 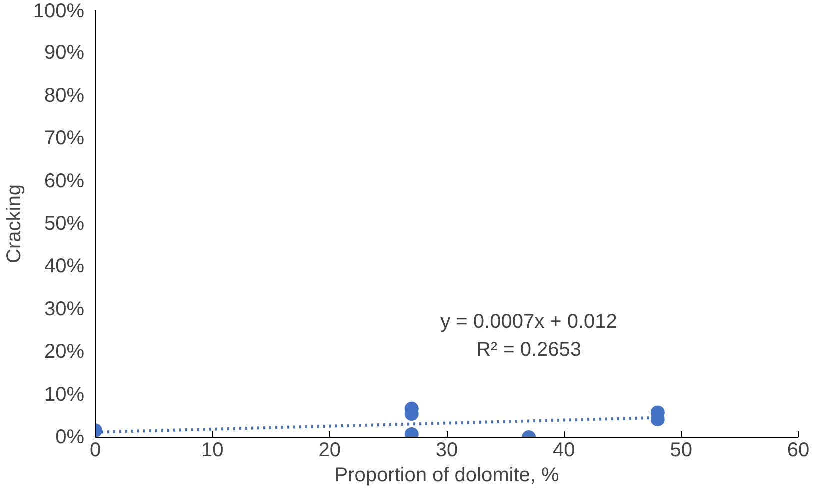 What do you see at coordinates (529, 322) in the screenshot?
I see `annotation: y = 0.0007x + 0.012` at bounding box center [529, 322].